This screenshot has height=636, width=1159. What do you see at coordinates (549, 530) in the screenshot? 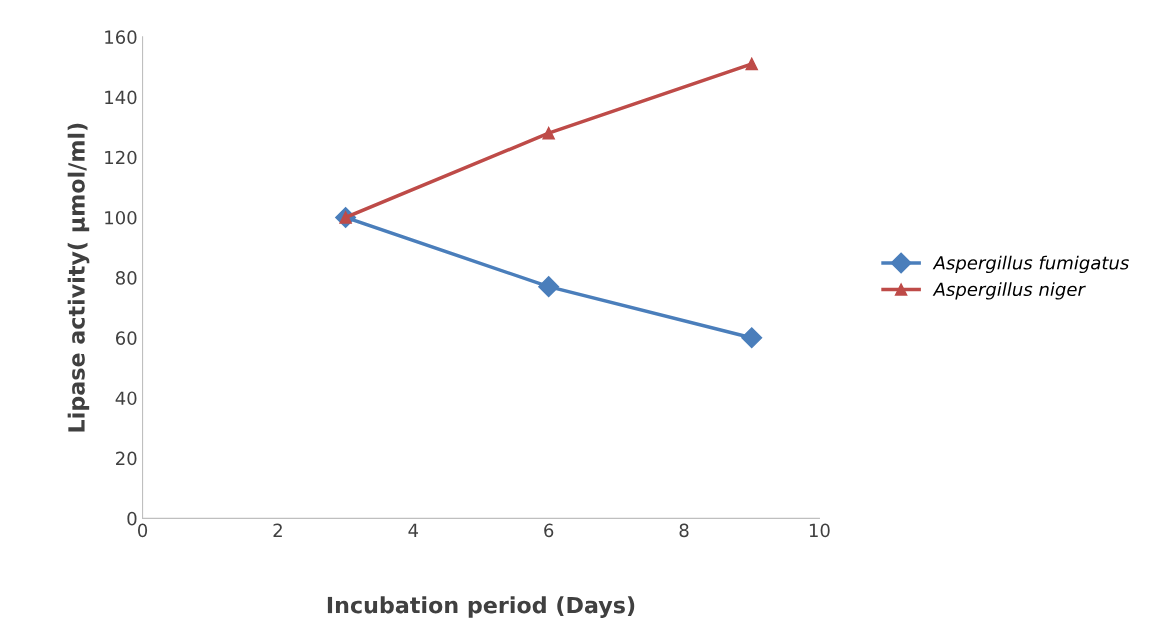
I see `x-tick-label: 6` at bounding box center [549, 530].